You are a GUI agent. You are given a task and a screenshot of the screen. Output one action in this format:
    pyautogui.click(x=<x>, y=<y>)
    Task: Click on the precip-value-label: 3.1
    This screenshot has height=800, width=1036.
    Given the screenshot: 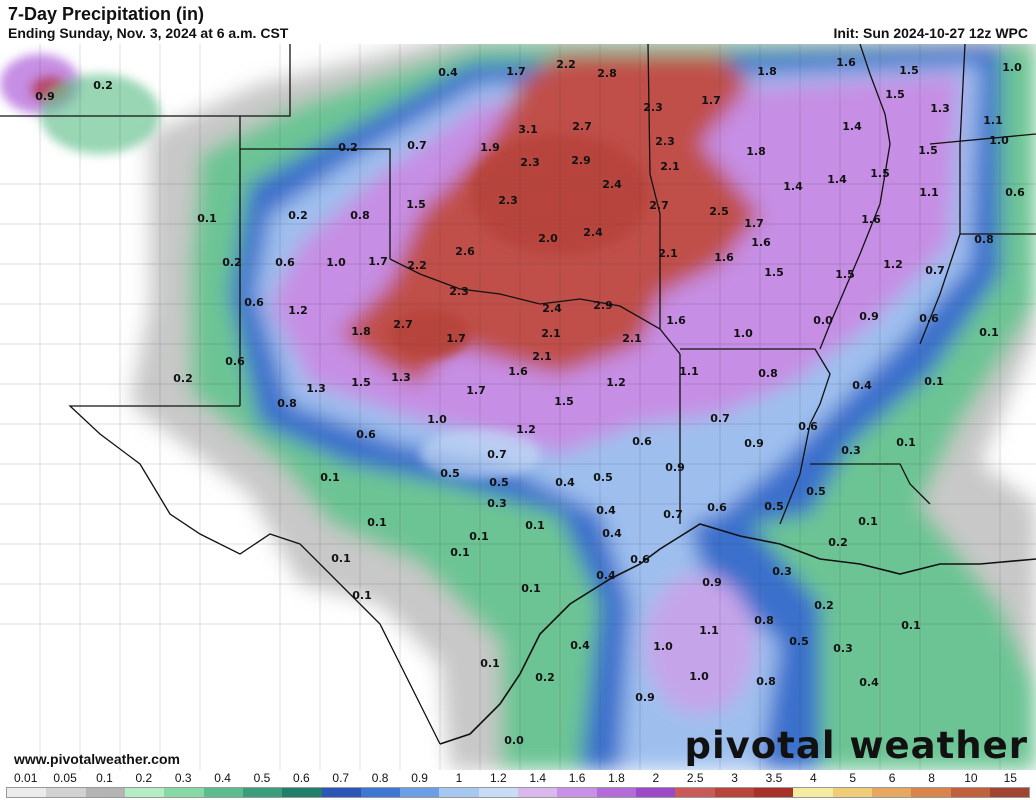 What is the action you would take?
    pyautogui.click(x=528, y=129)
    